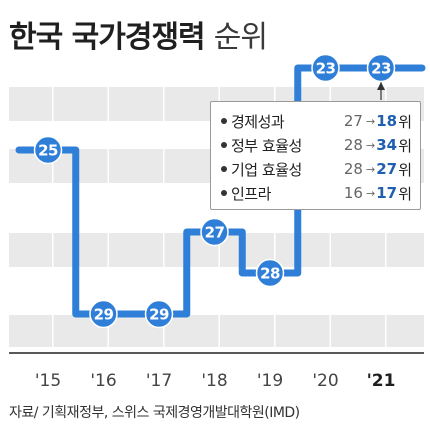 The image size is (430, 439). I want to click on rank-label: 25, so click(48, 151).